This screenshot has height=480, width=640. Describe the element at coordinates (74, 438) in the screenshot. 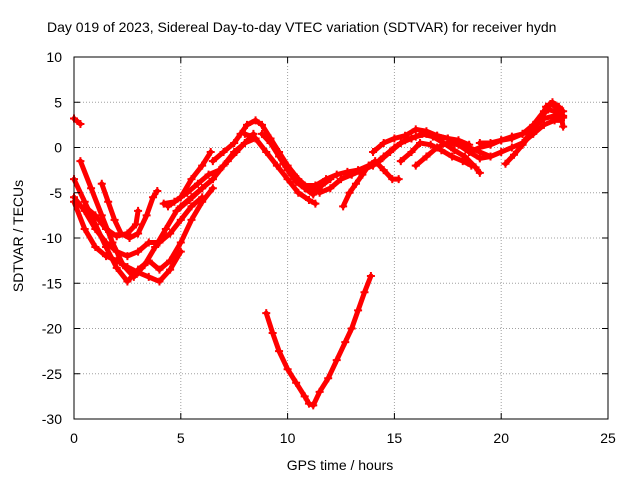

I see `x-tick-label: 0` at that location.